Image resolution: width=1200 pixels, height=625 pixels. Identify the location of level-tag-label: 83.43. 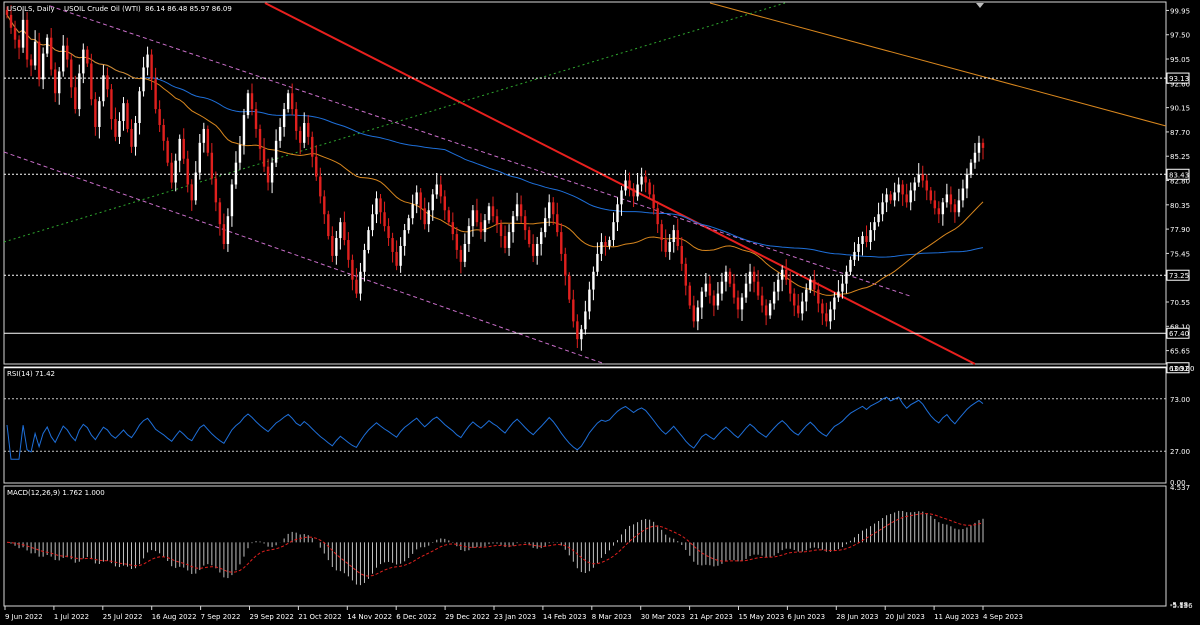
(1179, 175).